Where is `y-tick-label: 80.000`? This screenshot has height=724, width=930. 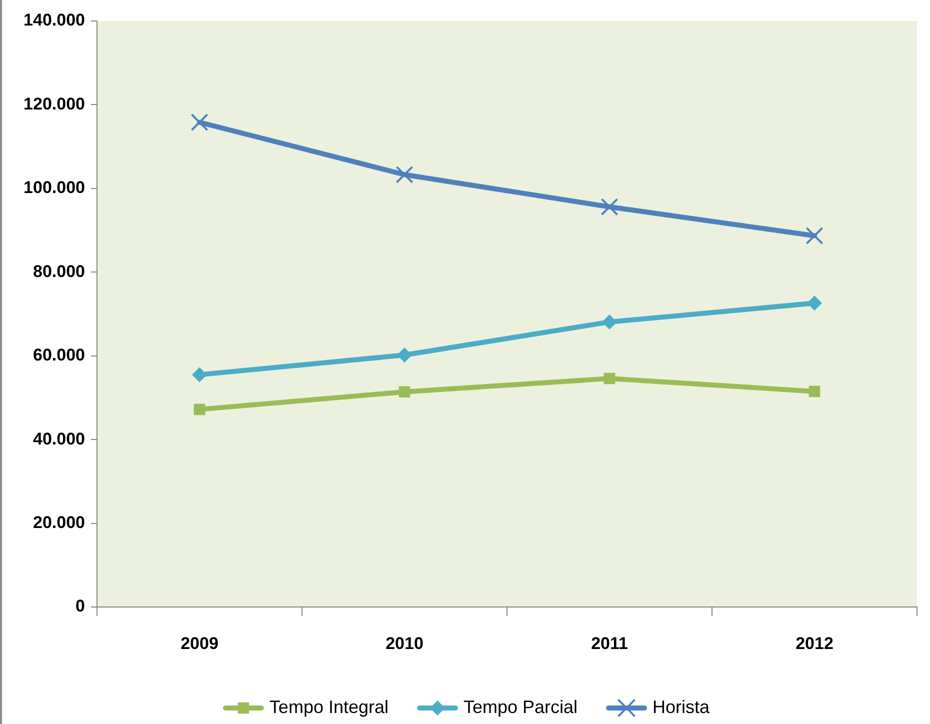 y-tick-label: 80.000 is located at coordinates (59, 271).